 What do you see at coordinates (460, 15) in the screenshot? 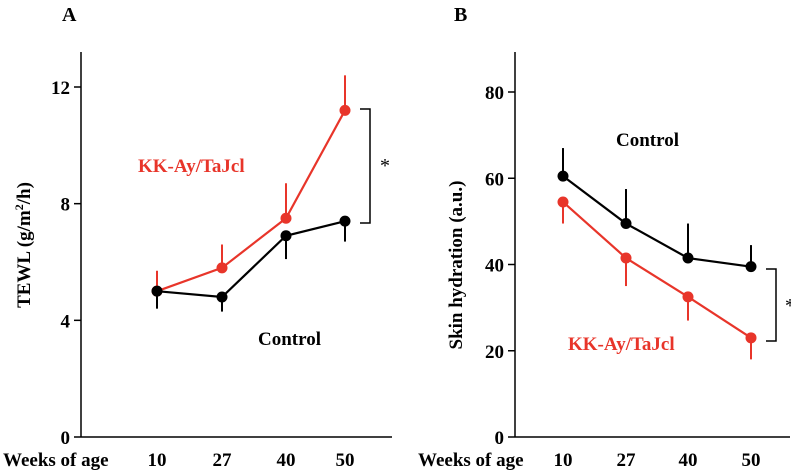
I see `panel-label: B` at bounding box center [460, 15].